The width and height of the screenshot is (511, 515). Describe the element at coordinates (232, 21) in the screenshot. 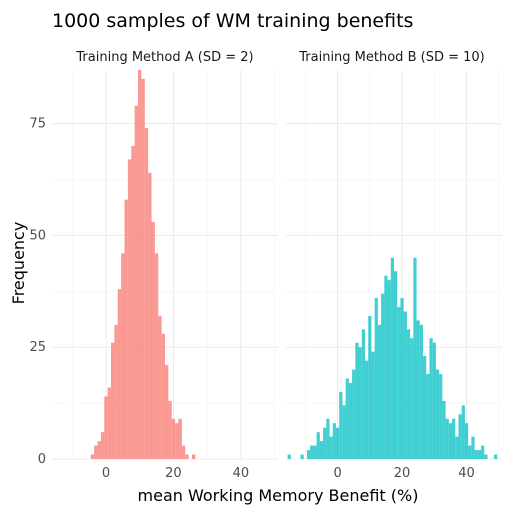

I see `chart-title: 1000 samples of WM training benefits` at that location.